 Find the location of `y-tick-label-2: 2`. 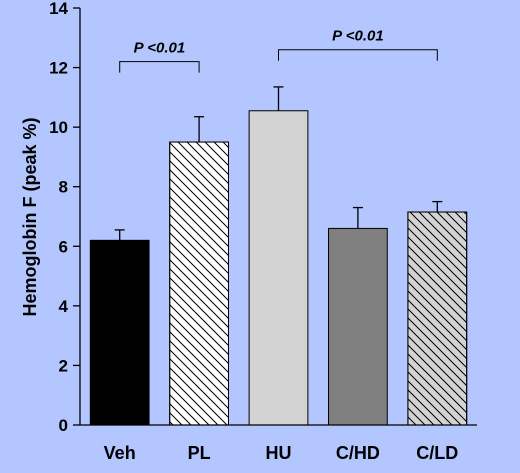

y-tick-label-2: 2 is located at coordinates (63, 365).